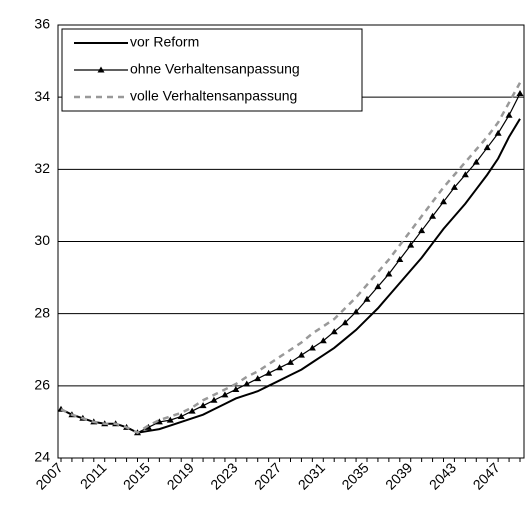  What do you see at coordinates (42, 457) in the screenshot?
I see `y-tick-label: 24` at bounding box center [42, 457].